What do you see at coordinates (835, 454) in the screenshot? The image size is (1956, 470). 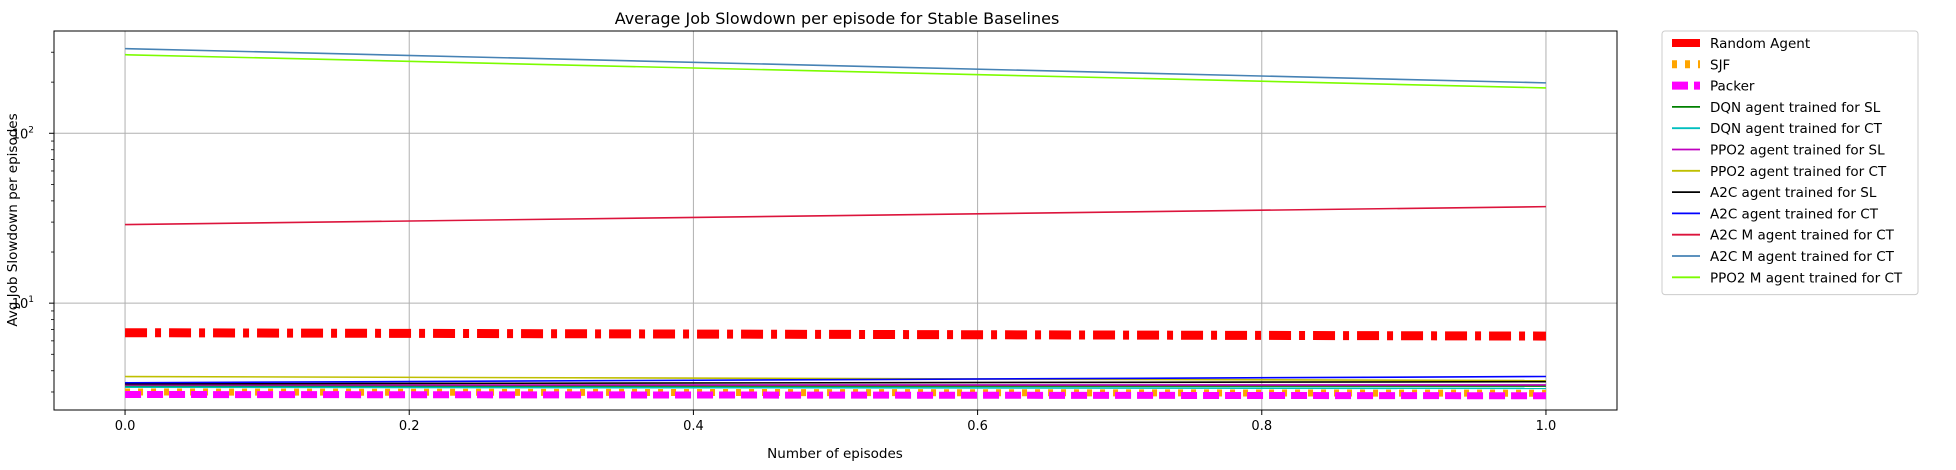 I see `x-axis-label: Number of episodes` at bounding box center [835, 454].